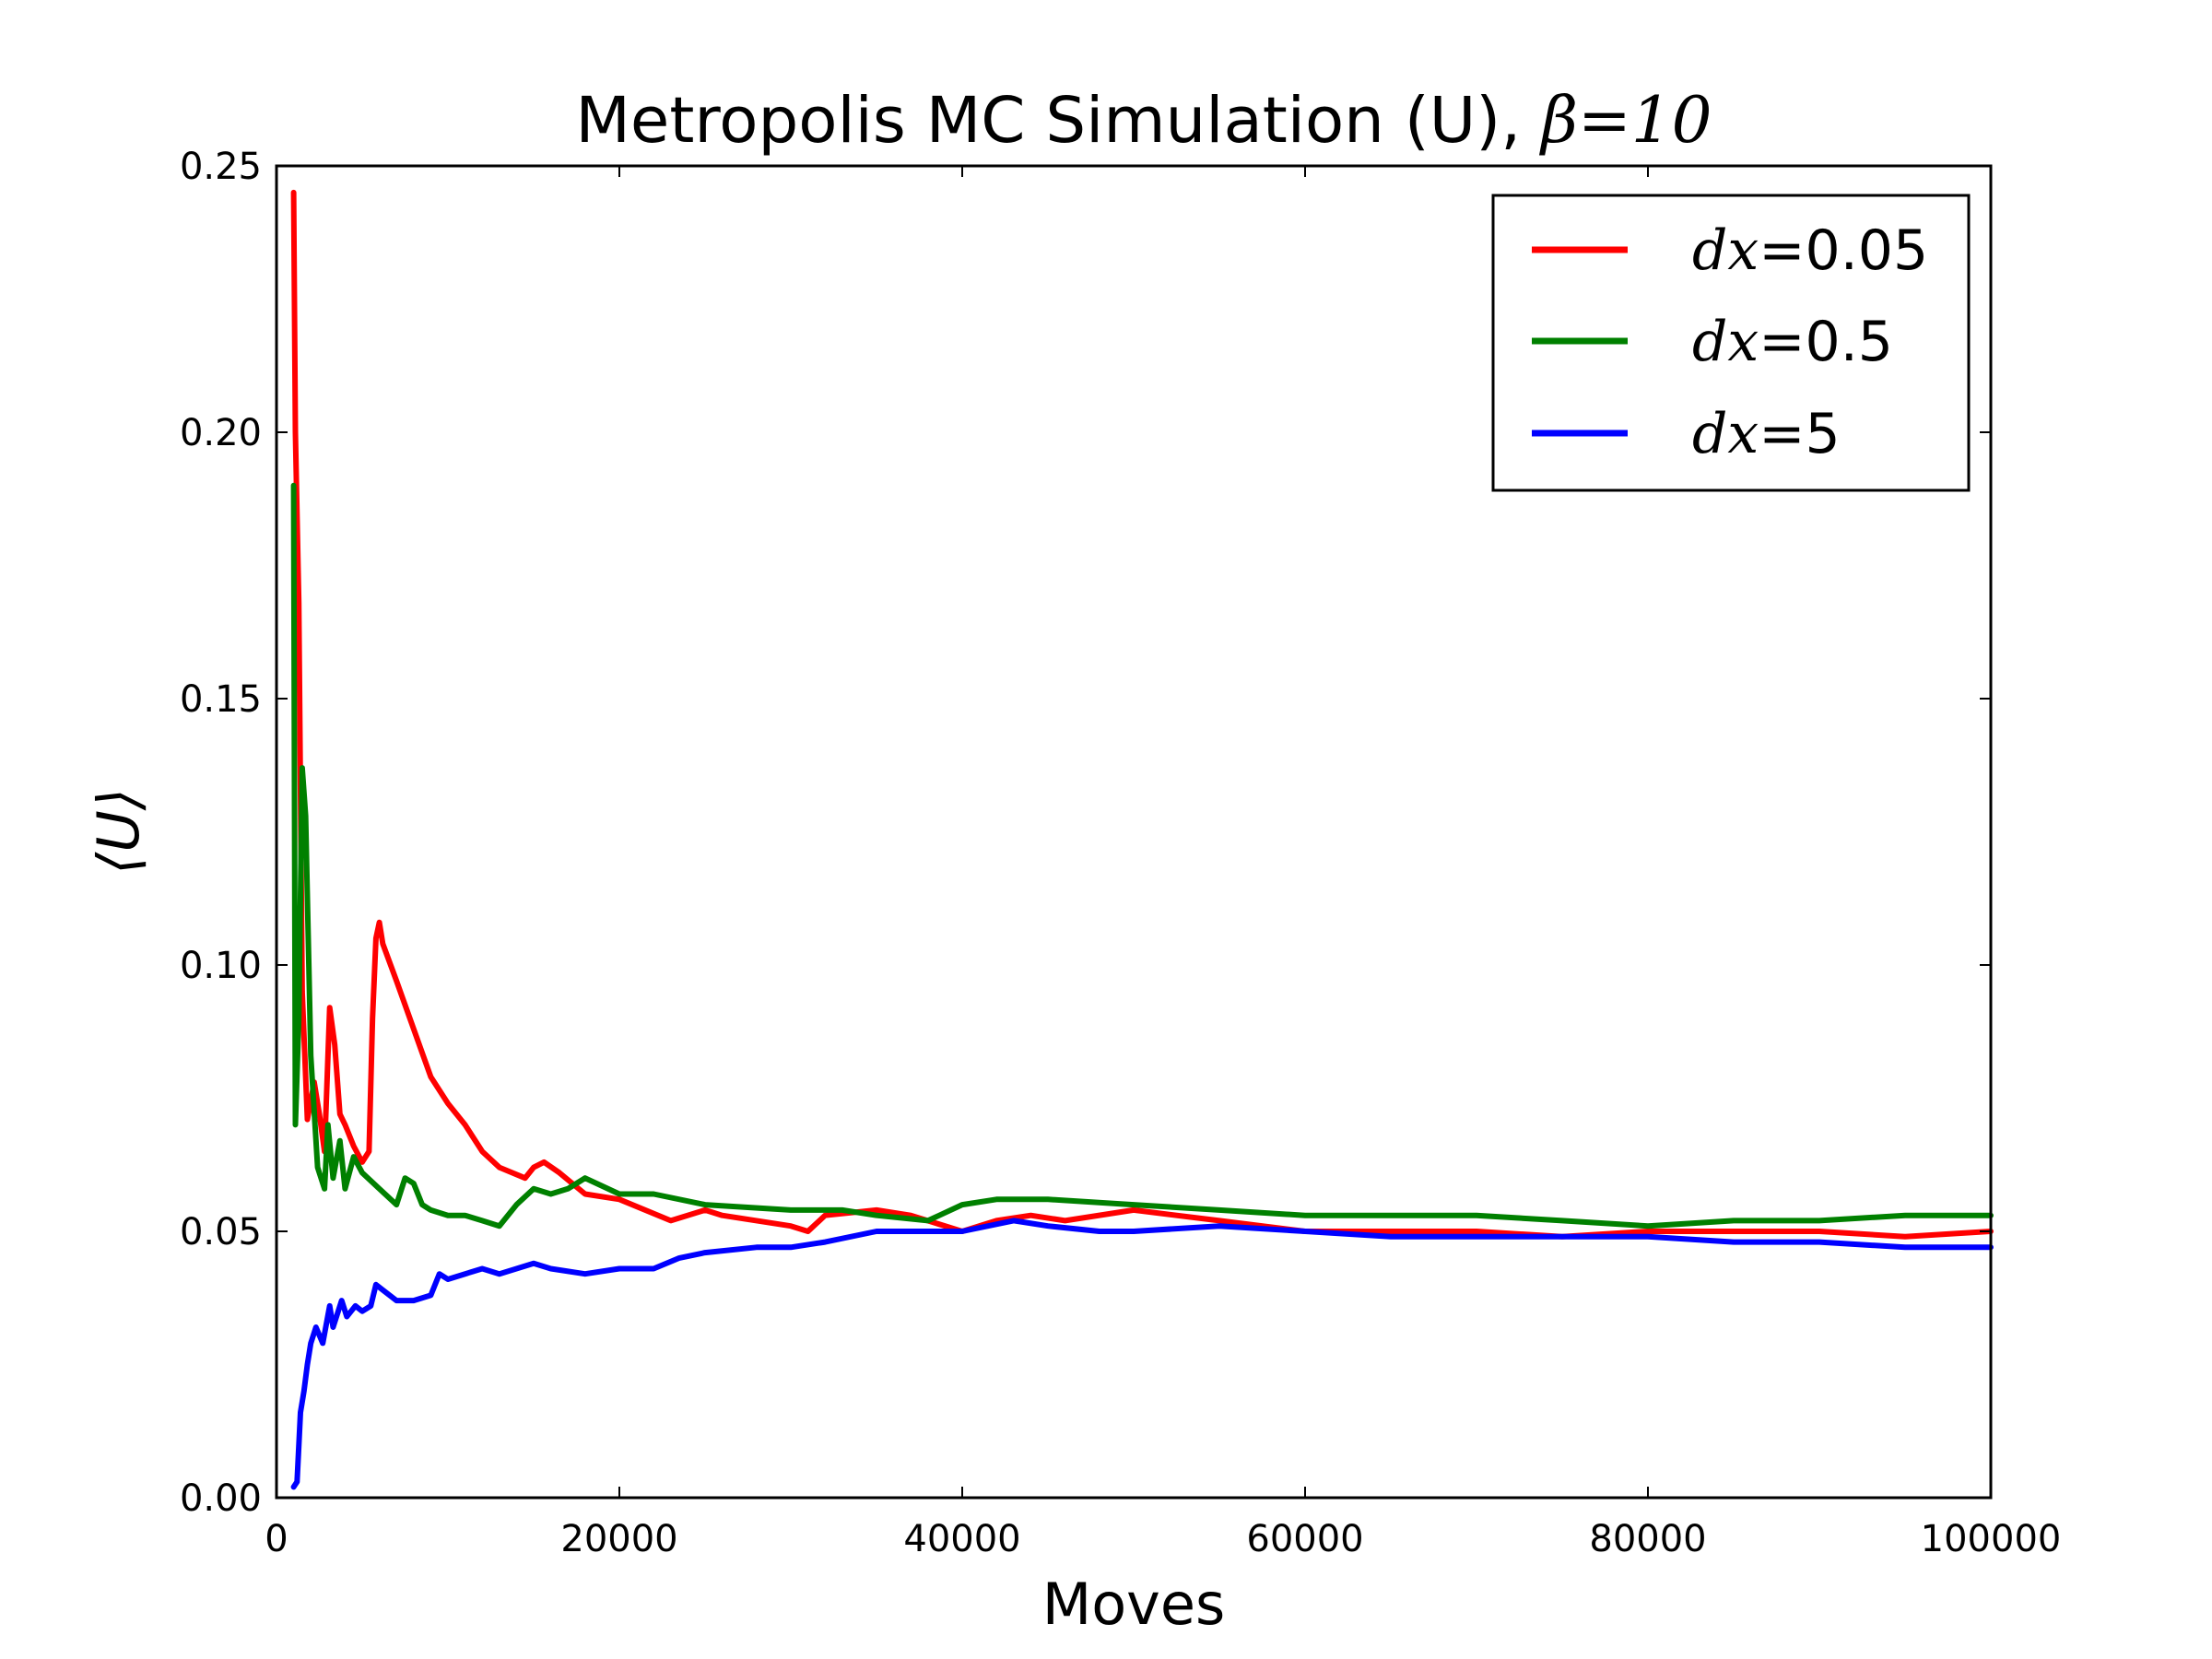 The image size is (2212, 1659). Describe the element at coordinates (1843, 250) in the screenshot. I see `legend-label-dx-0.05-value: =0.05` at that location.